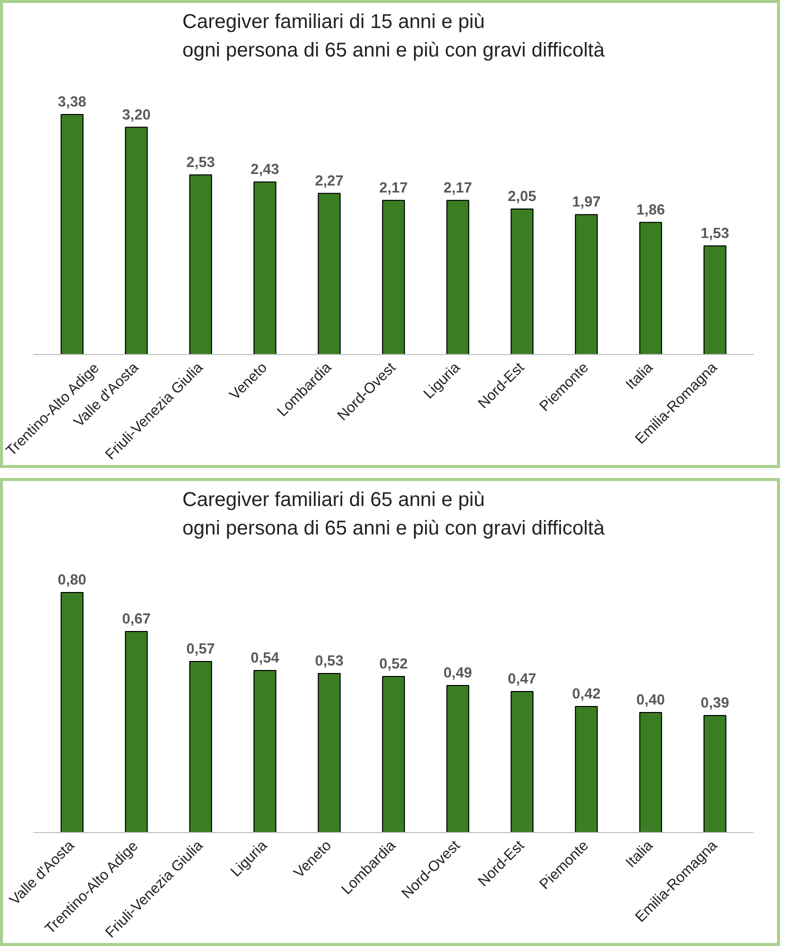 The width and height of the screenshot is (792, 949). What do you see at coordinates (715, 704) in the screenshot?
I see `data-label: 0,39` at bounding box center [715, 704].